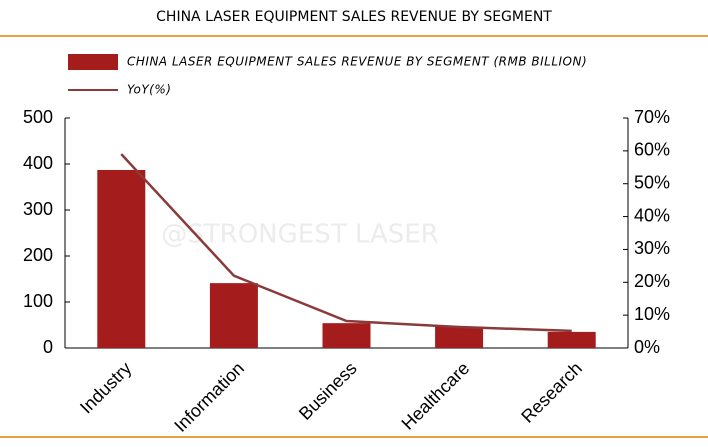 The image size is (708, 447). What do you see at coordinates (38, 301) in the screenshot?
I see `y-tick-label: 100` at bounding box center [38, 301].